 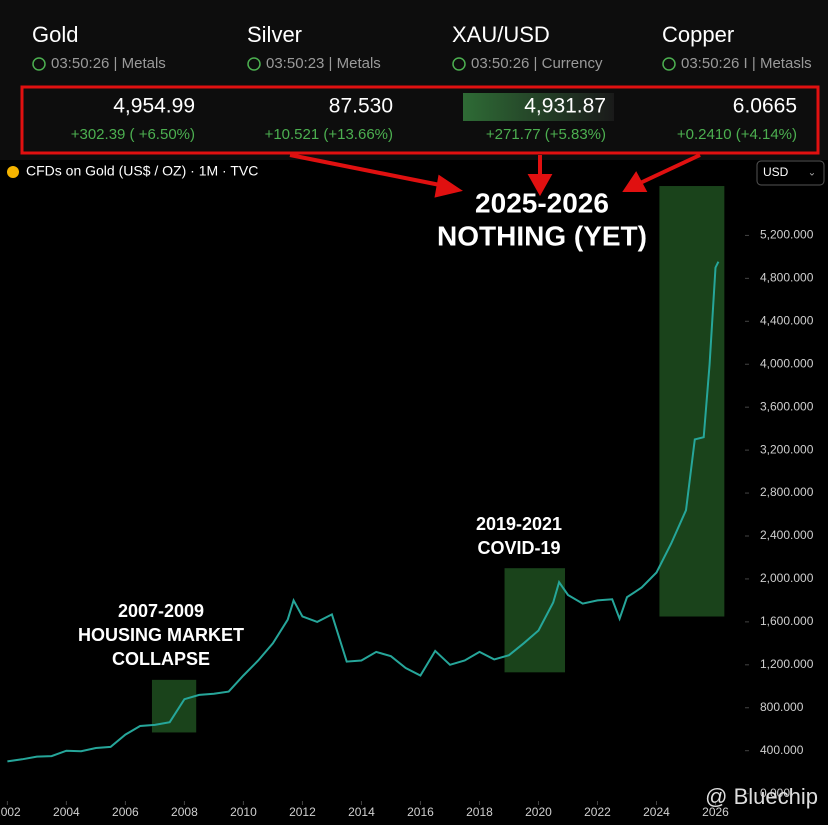 I want to click on currency: USD, so click(x=776, y=172).